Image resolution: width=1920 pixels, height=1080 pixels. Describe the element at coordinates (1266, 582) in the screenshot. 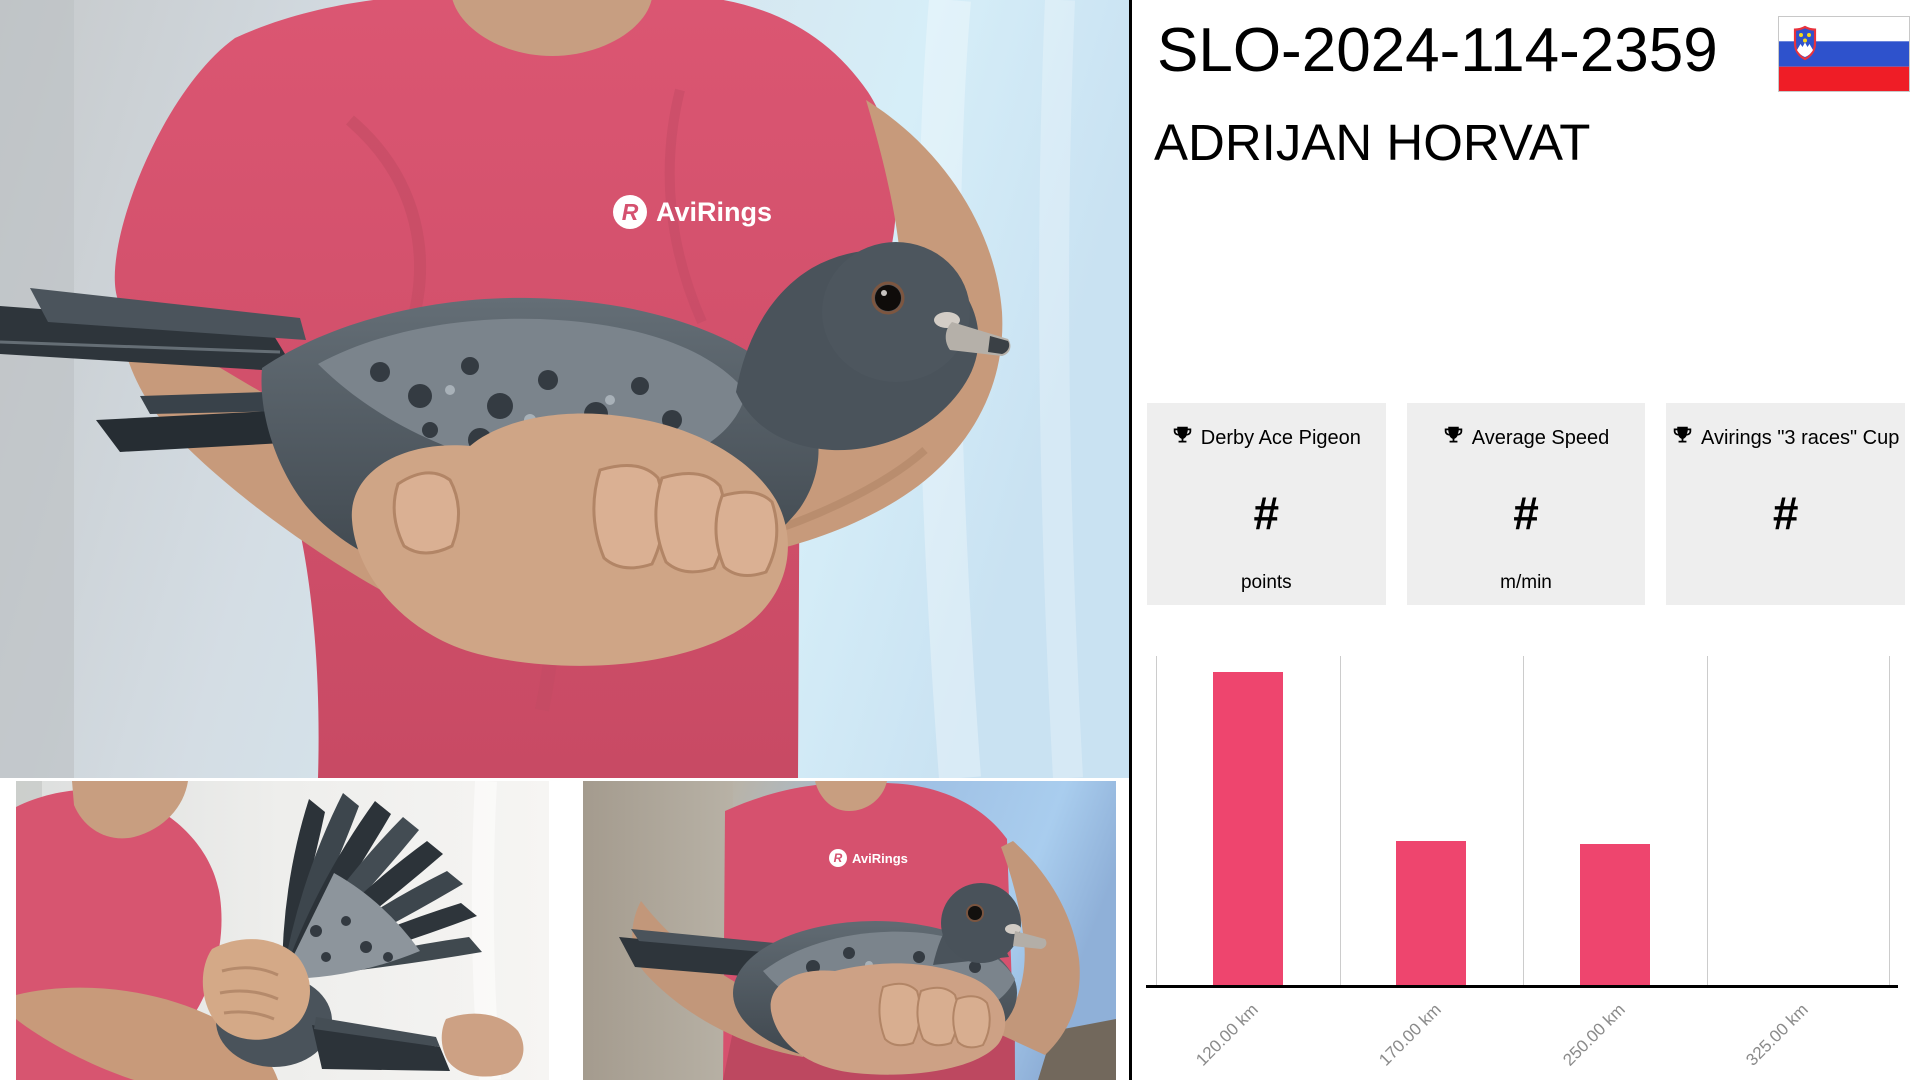

I see `award-unit: points` at that location.